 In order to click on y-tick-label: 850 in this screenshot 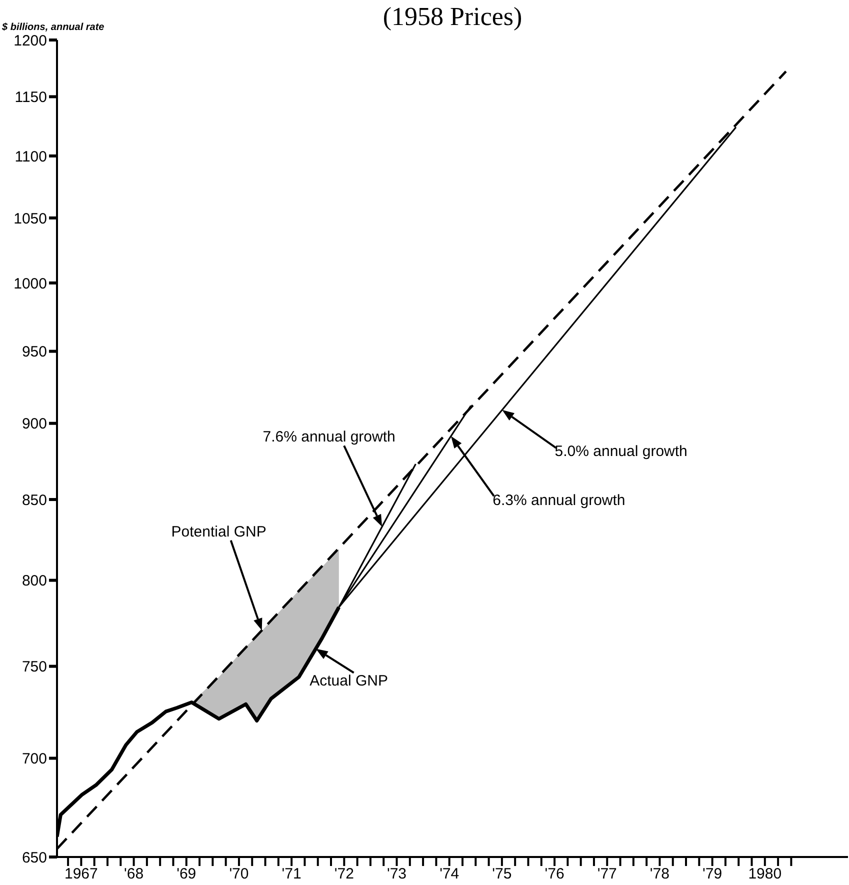, I will do `click(34, 500)`.